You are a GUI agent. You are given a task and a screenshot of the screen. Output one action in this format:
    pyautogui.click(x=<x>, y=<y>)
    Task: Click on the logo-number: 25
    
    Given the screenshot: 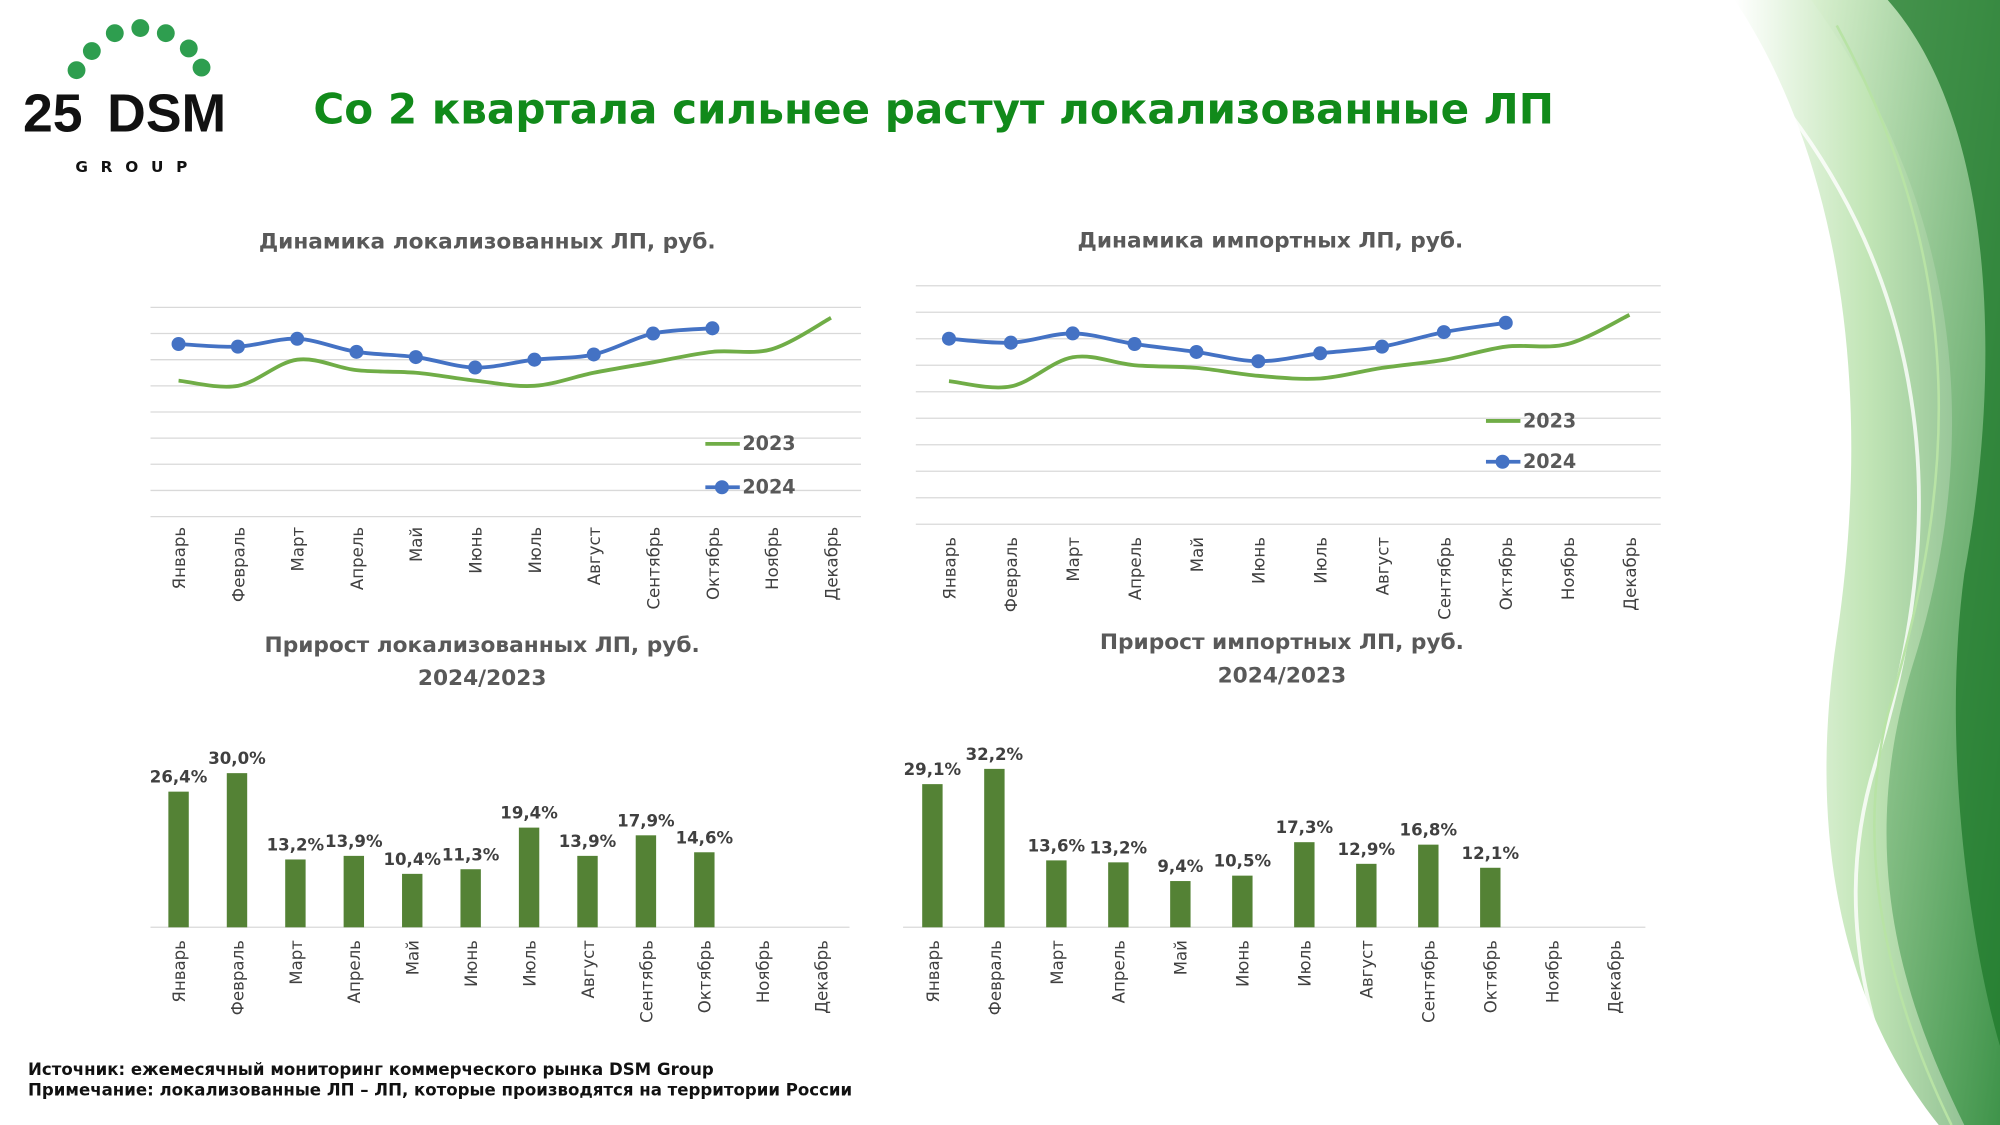 What is the action you would take?
    pyautogui.click(x=53, y=113)
    